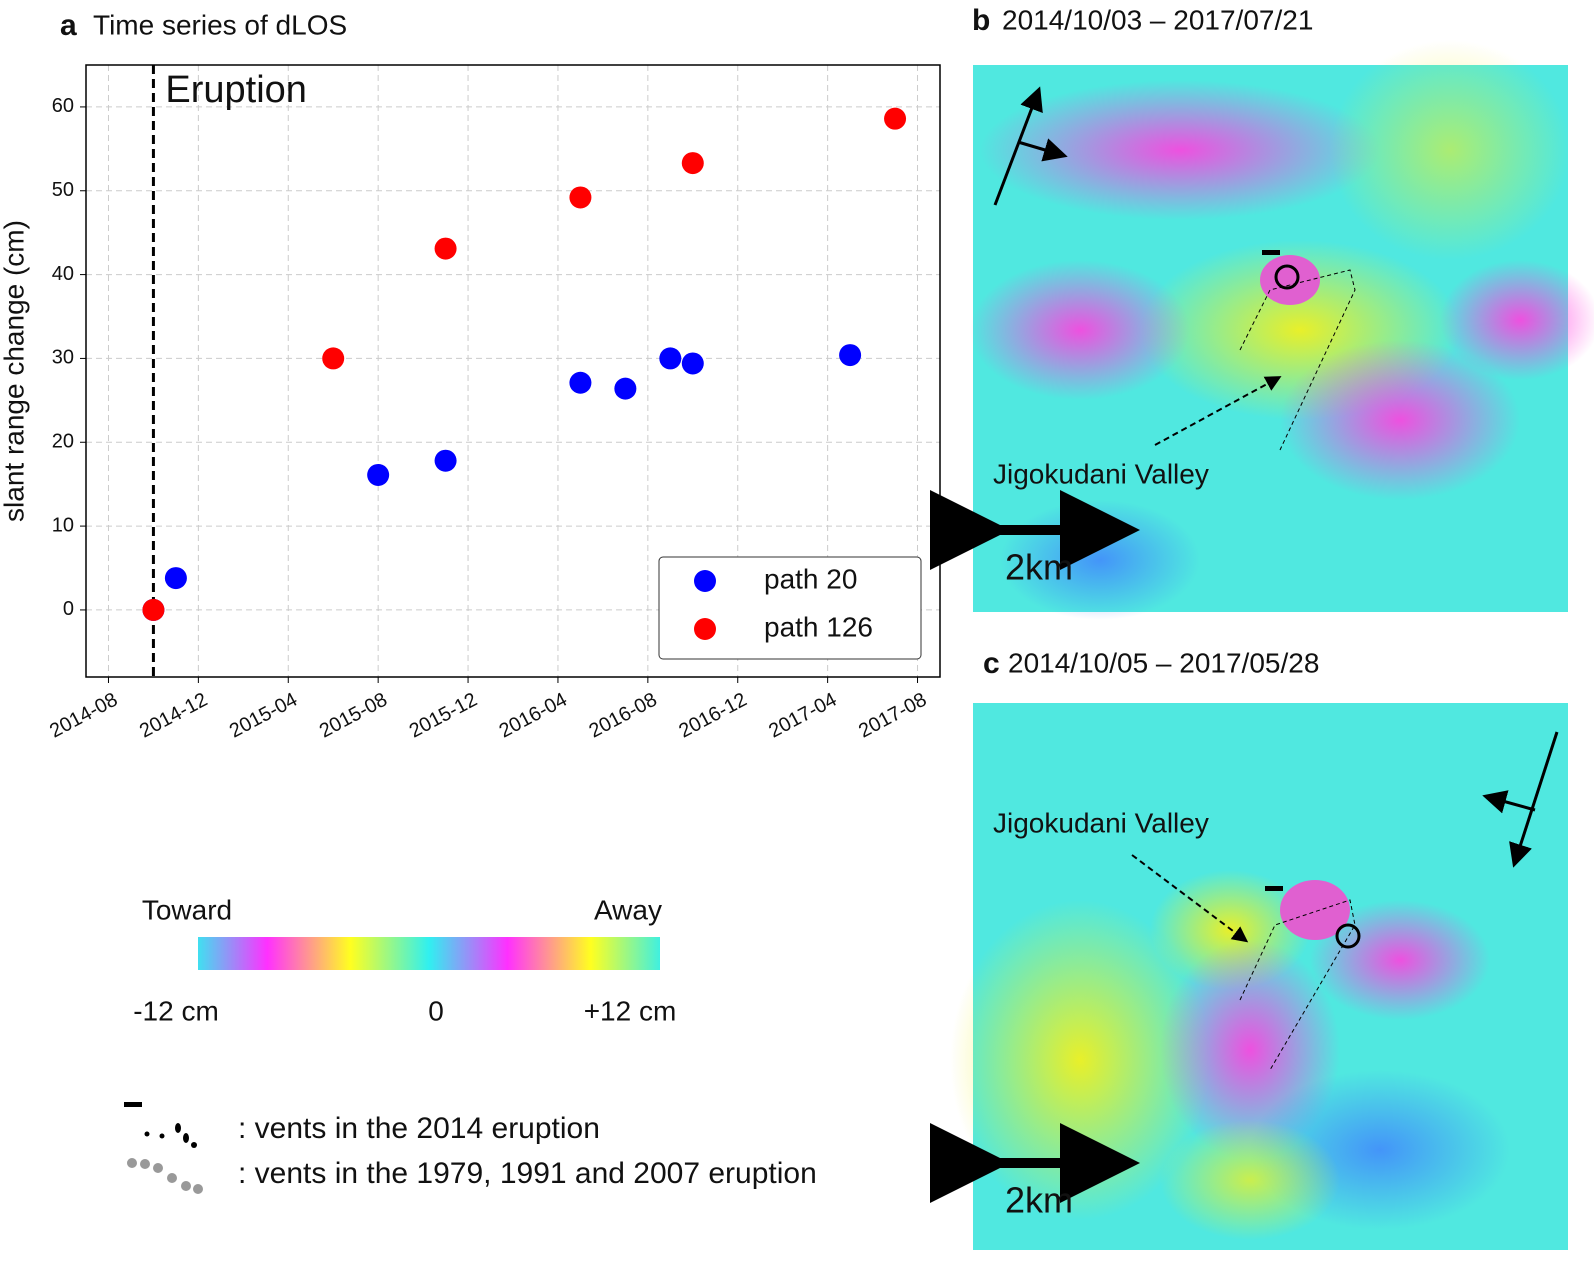 The image size is (1594, 1270). What do you see at coordinates (63, 190) in the screenshot?
I see `y-tick-label: 50` at bounding box center [63, 190].